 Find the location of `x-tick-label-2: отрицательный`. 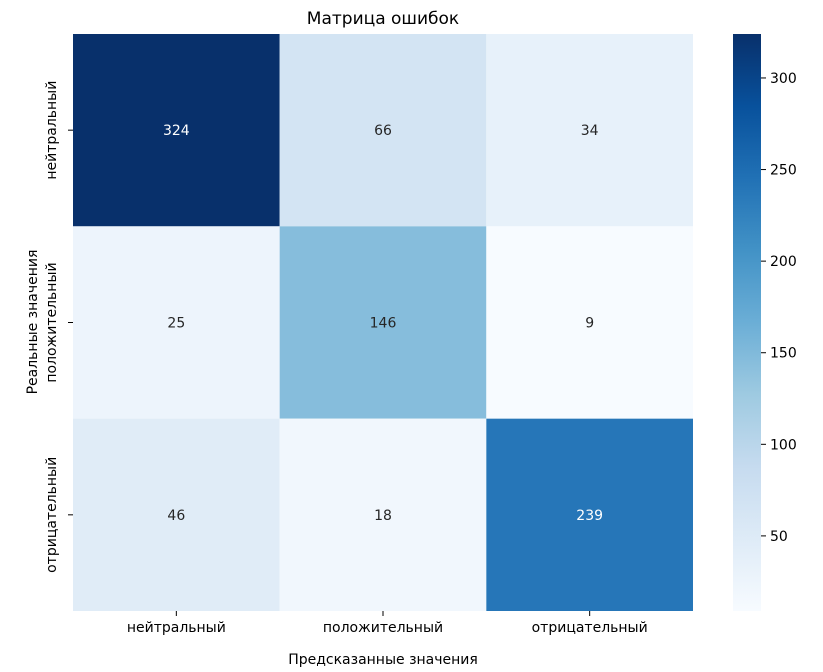

x-tick-label-2: отрицательный is located at coordinates (590, 628).